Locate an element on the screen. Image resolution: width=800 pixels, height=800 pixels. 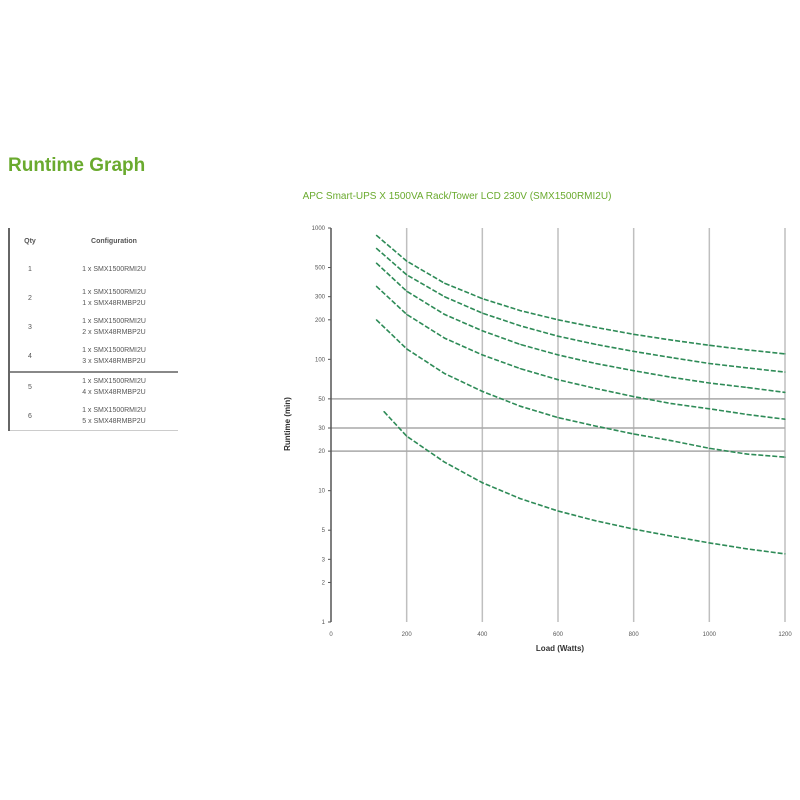
legend-row-configuration: 1 x SMX1500RMI2U 2 x SMX48RMBP2U is located at coordinates (114, 327).